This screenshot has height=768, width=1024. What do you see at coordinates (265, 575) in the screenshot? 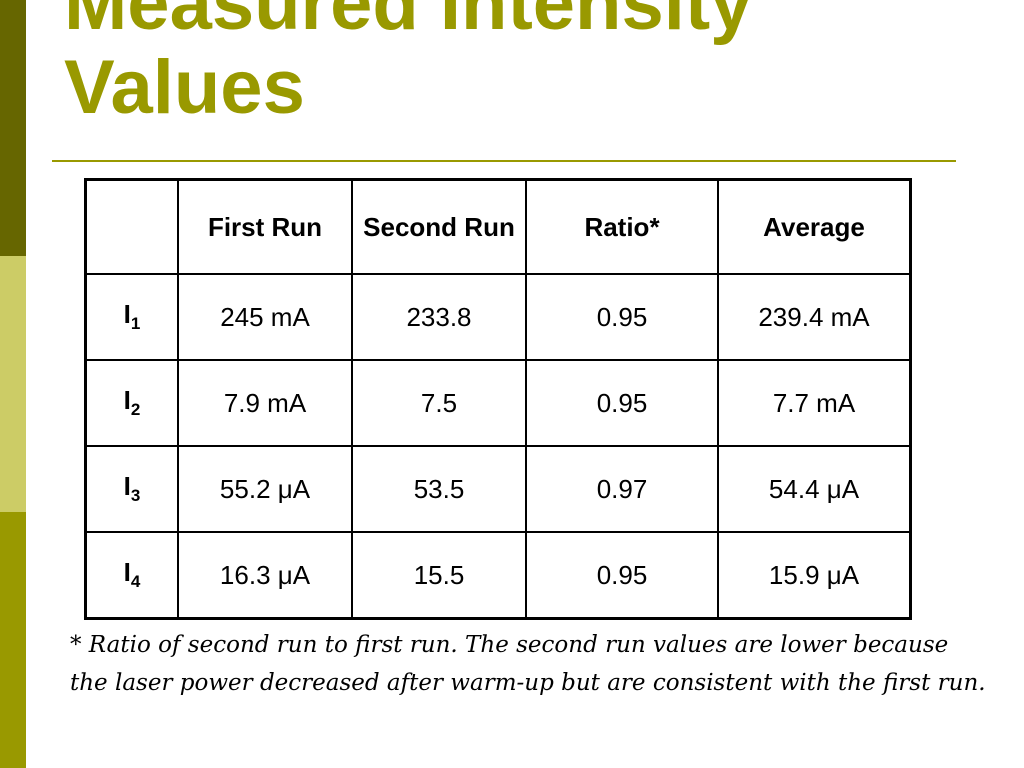
I see `cell-first-run: 16.3 μA` at bounding box center [265, 575].